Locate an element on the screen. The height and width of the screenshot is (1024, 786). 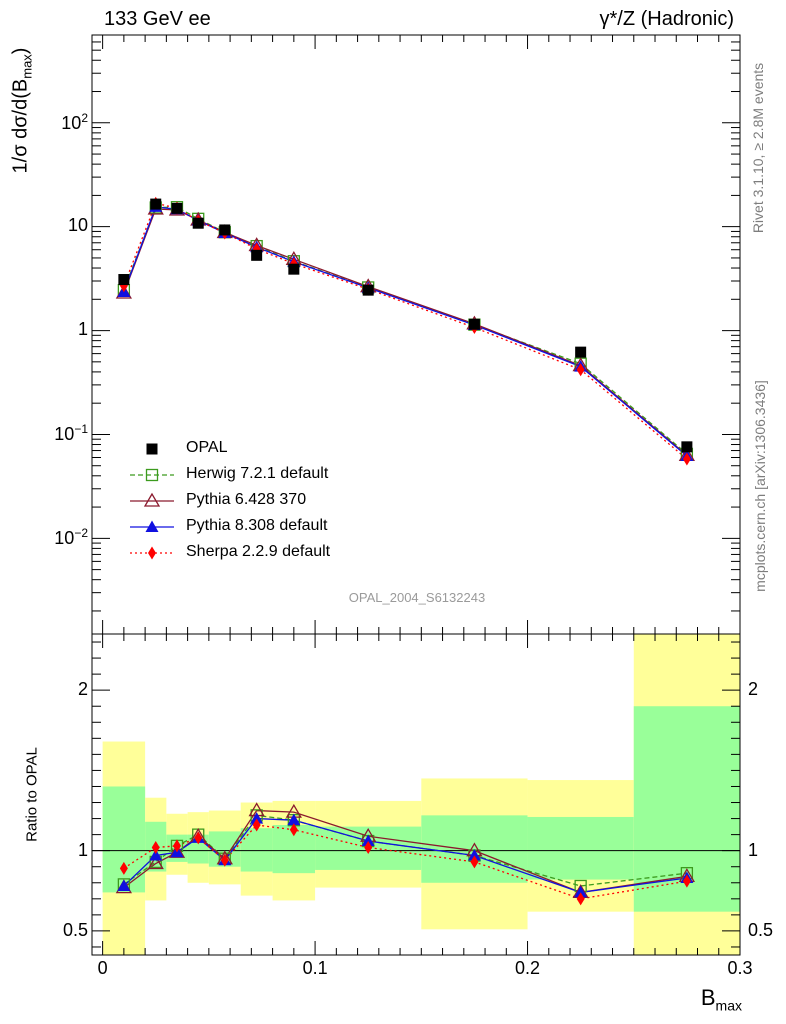
ratio-point-pythia6 is located at coordinates (155, 862).